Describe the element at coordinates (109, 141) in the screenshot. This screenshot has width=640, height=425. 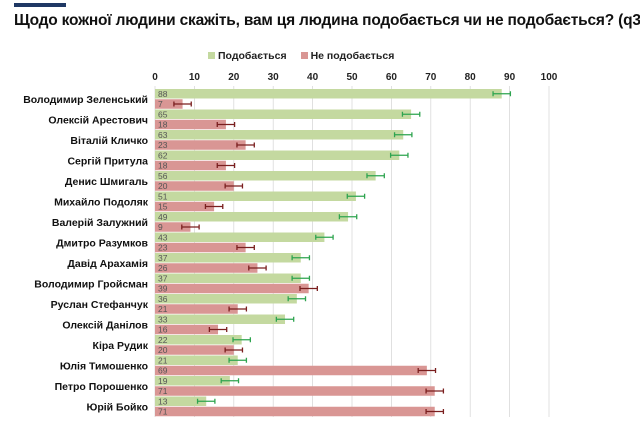
I see `category-label: Віталій Кличко` at that location.